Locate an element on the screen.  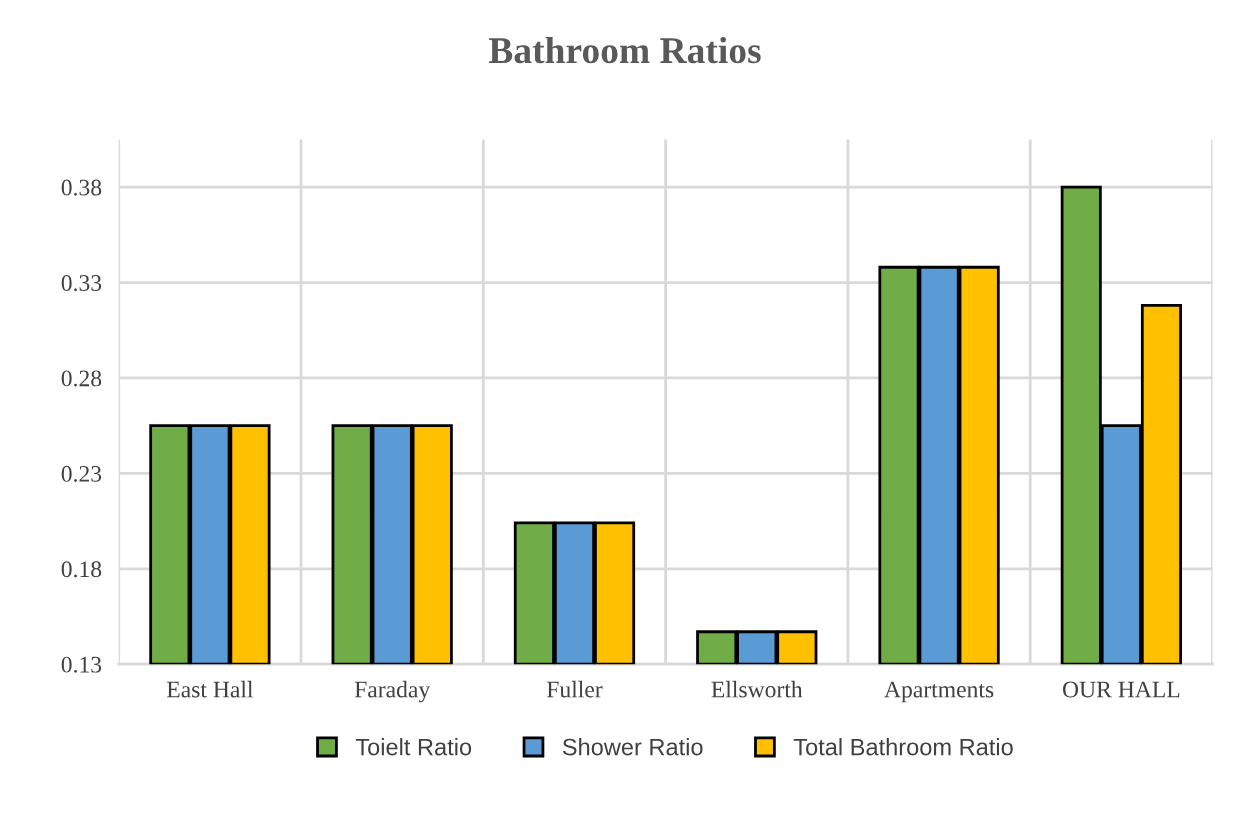
x-tick-label: Fuller is located at coordinates (574, 689).